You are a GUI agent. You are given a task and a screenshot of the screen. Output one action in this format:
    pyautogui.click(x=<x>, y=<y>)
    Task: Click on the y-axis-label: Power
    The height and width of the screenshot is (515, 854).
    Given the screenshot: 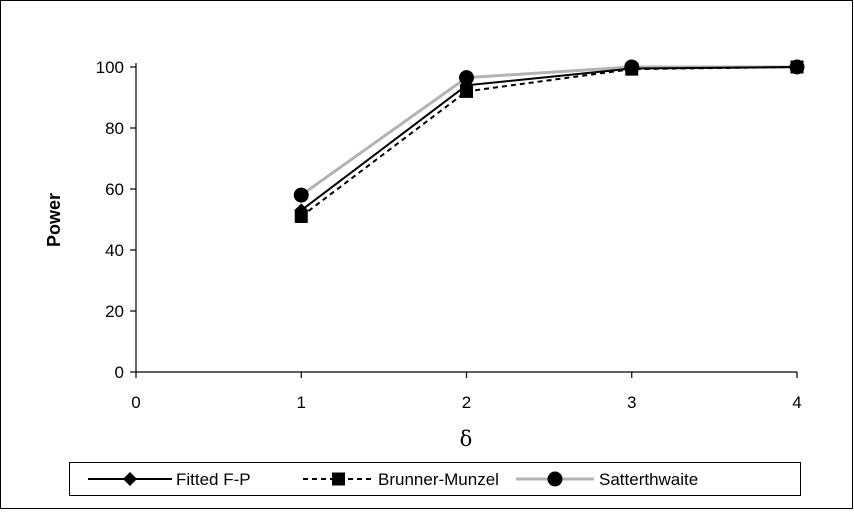 What is the action you would take?
    pyautogui.click(x=54, y=220)
    